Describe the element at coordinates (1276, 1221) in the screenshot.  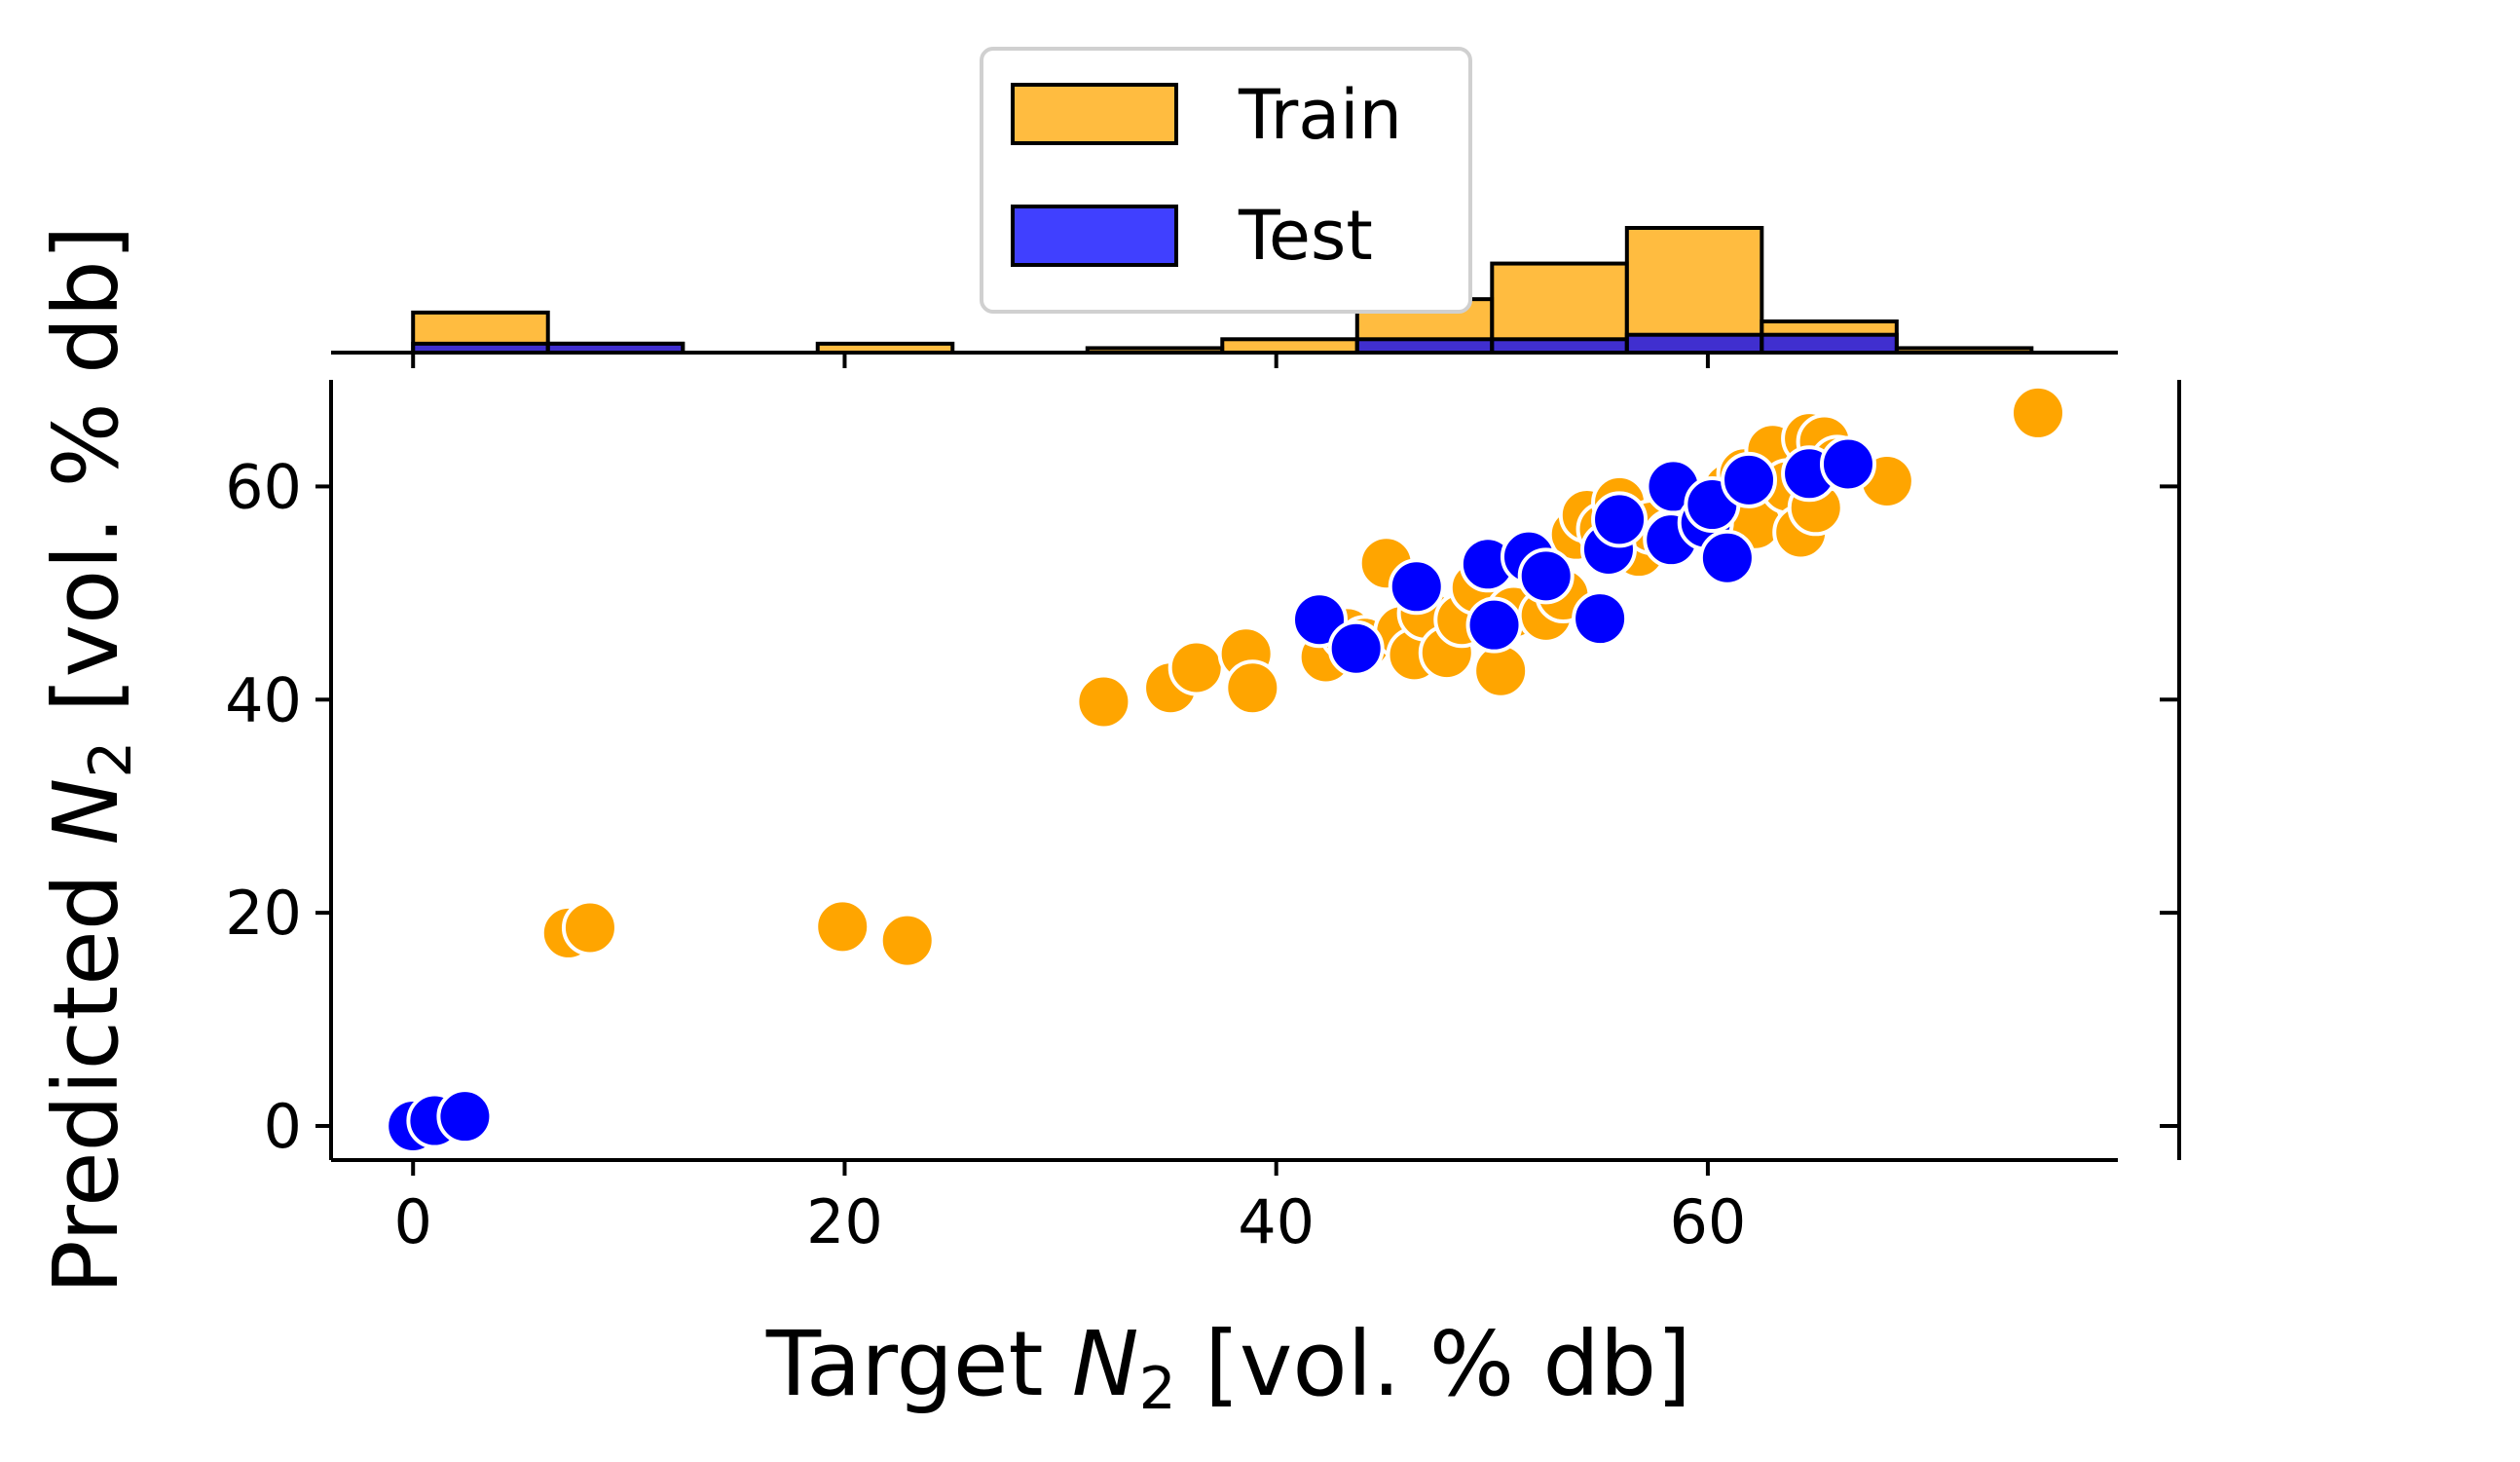
I see `x-tick-label: 40` at that location.